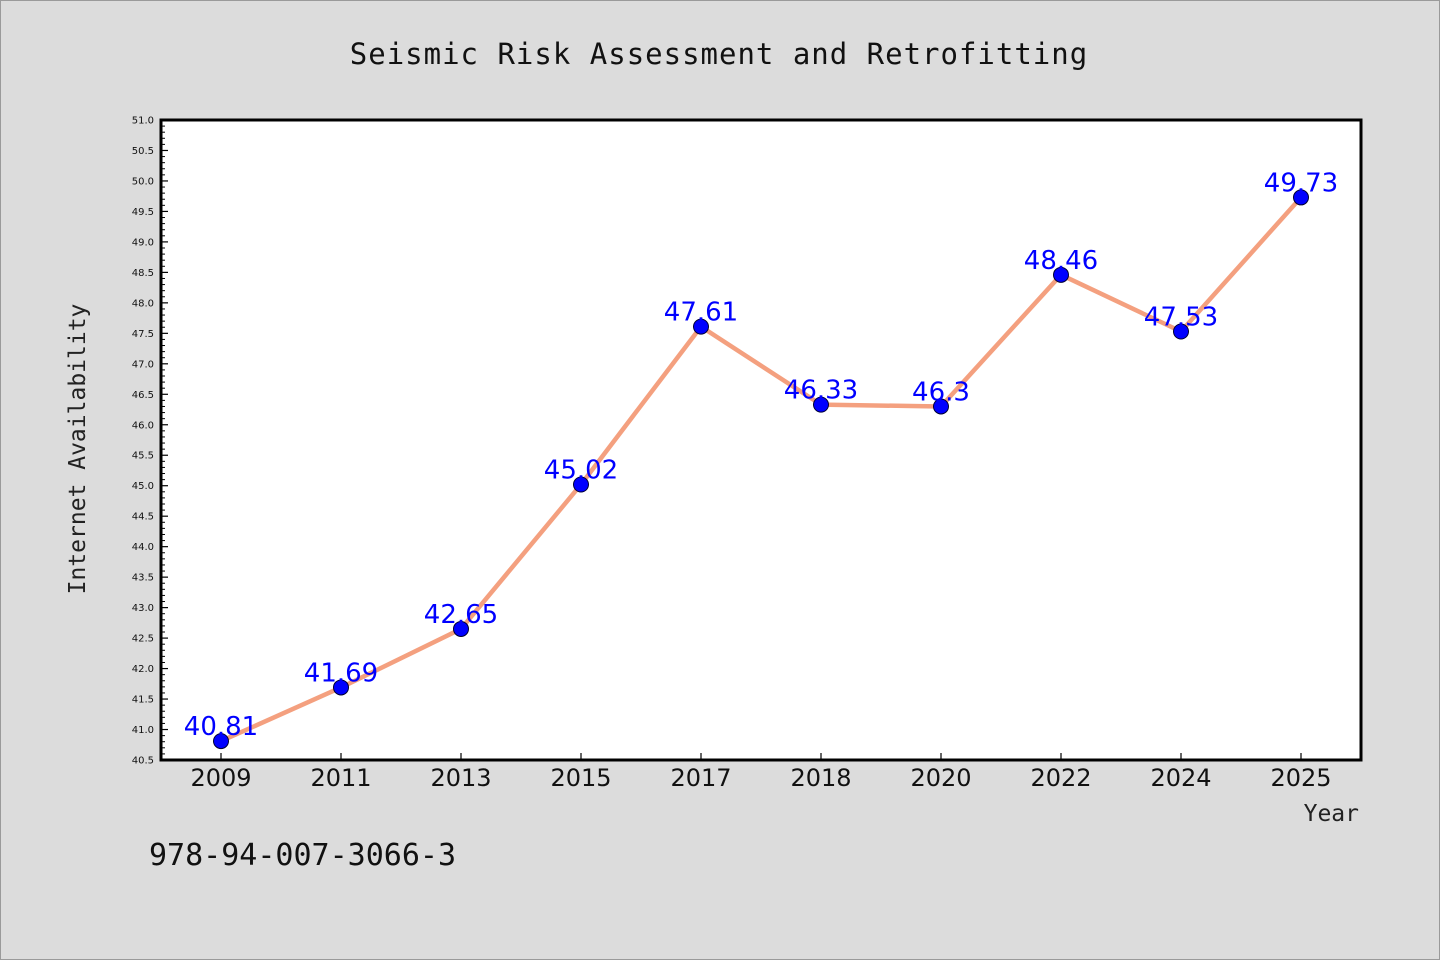 This screenshot has width=1440, height=960. Describe the element at coordinates (302, 855) in the screenshot. I see `isbn-label: 978-94-007-3066-3` at that location.